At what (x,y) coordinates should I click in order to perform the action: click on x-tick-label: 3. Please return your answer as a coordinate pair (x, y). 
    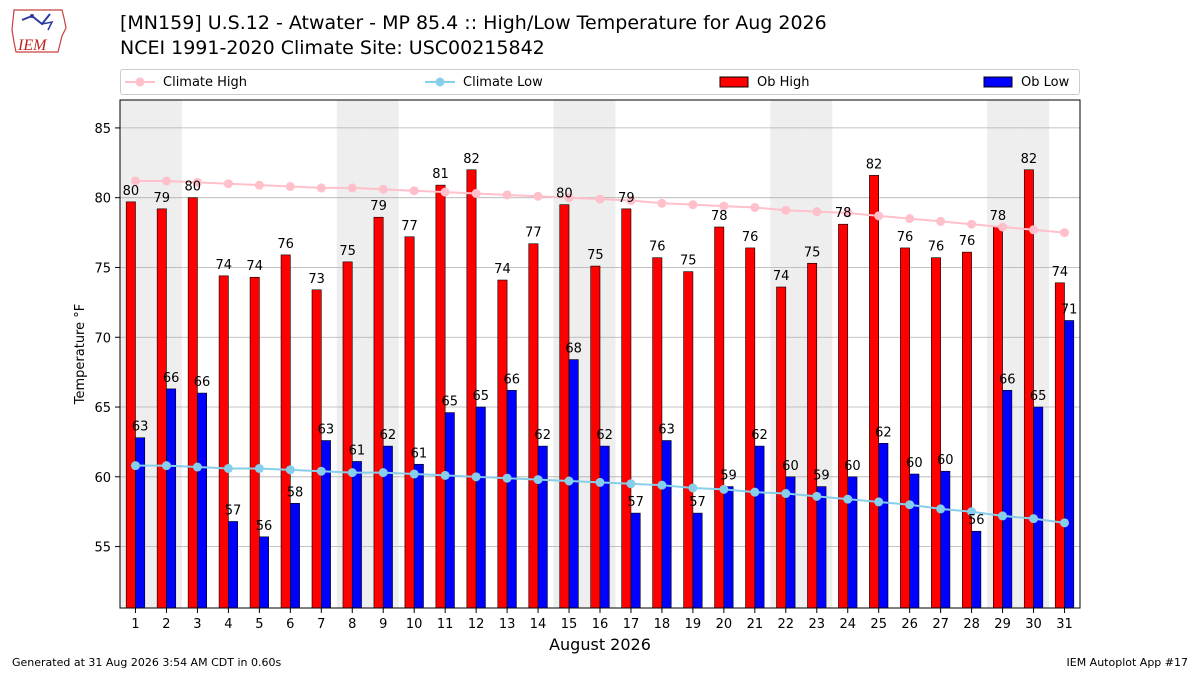
    Looking at the image, I should click on (197, 624).